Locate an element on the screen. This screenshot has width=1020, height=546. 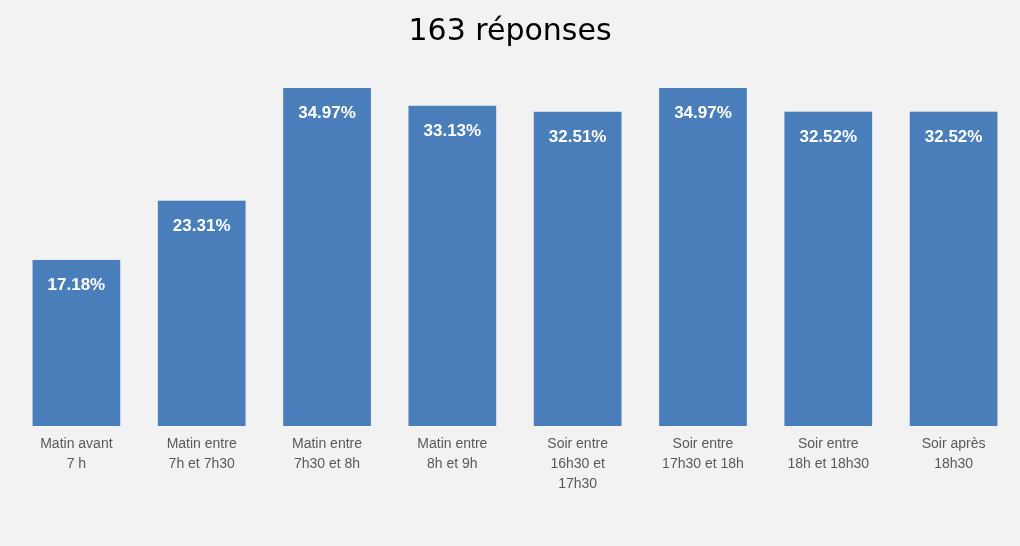
x-tick-label: Soir entre 17h30 et 18h is located at coordinates (703, 453).